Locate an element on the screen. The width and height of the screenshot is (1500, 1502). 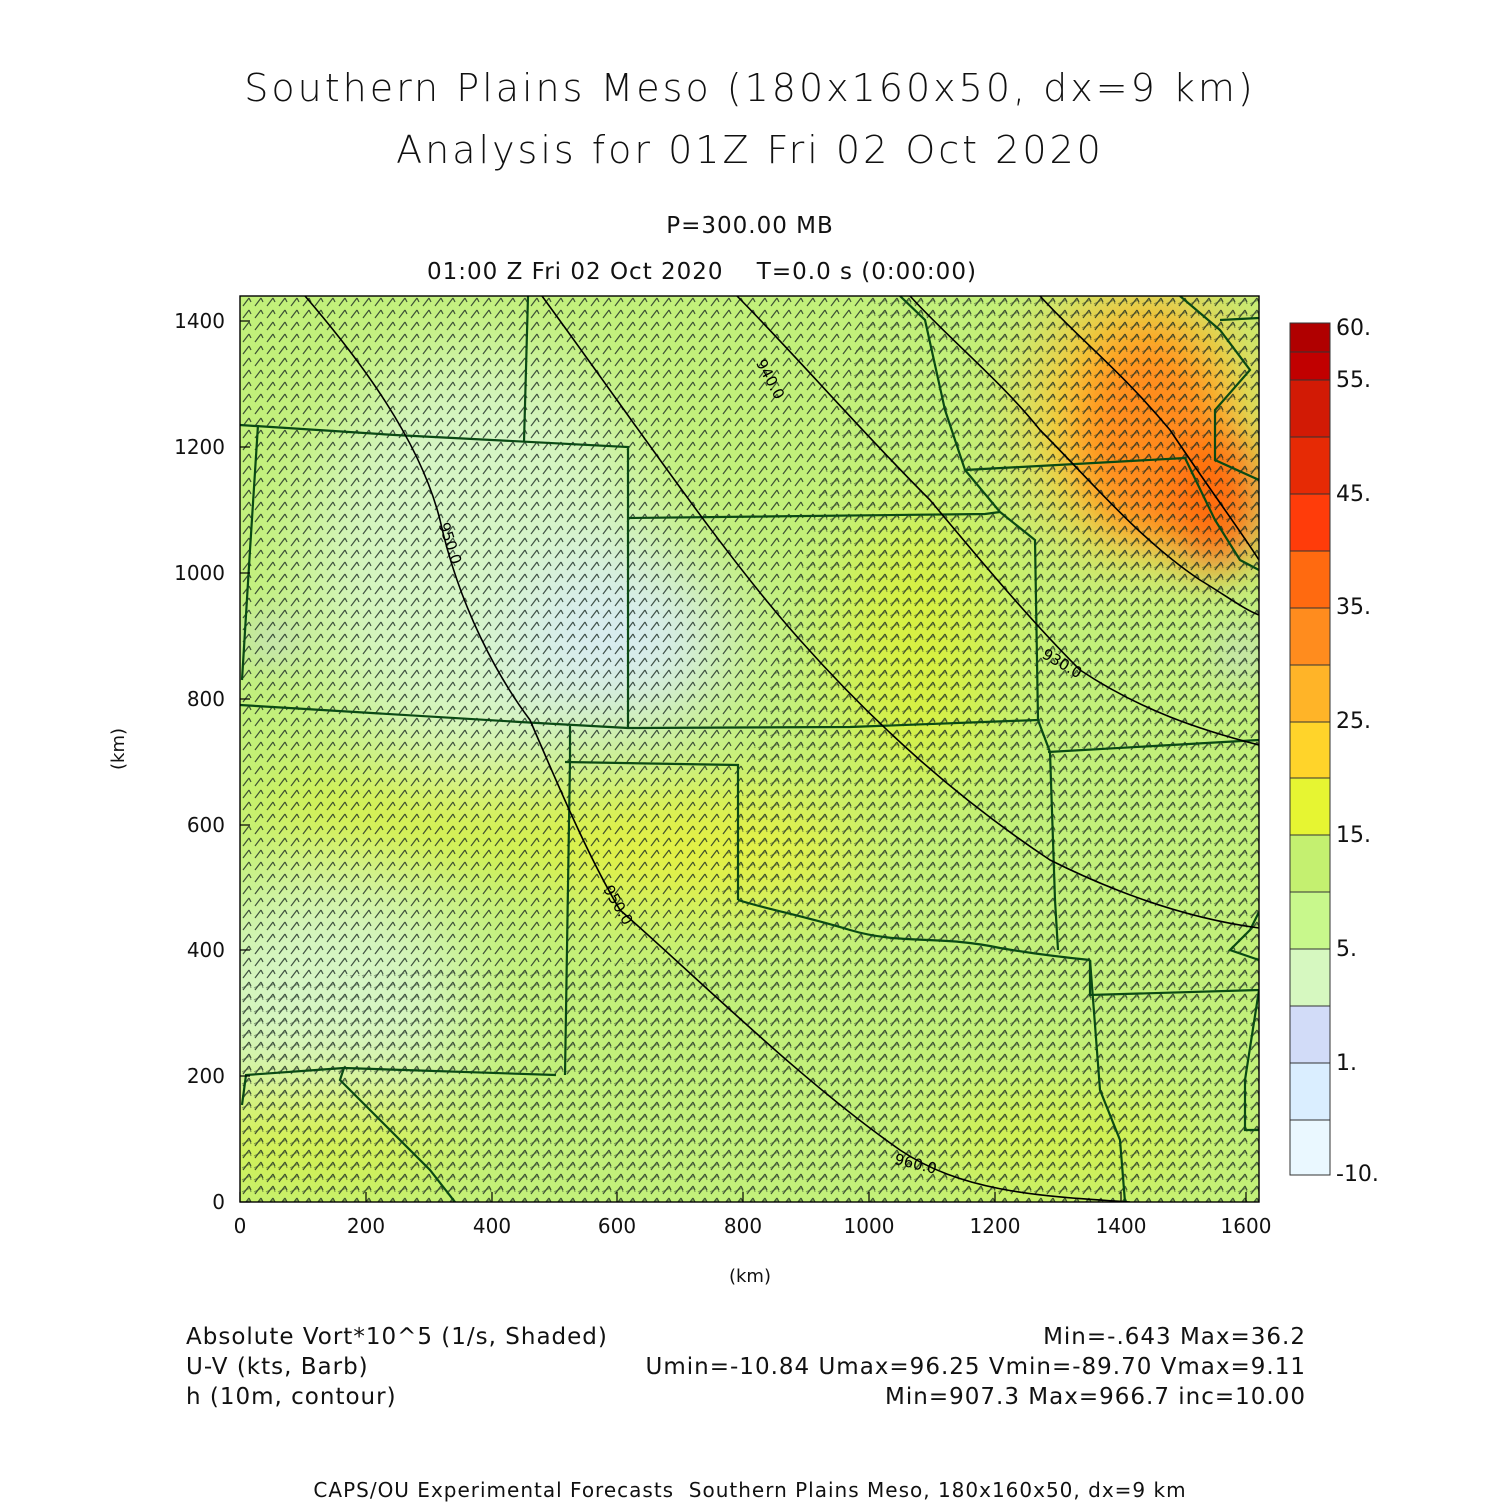
legend-contour-range: Min=907.3 Max=966.7 inc=10.00 is located at coordinates (1095, 1397).